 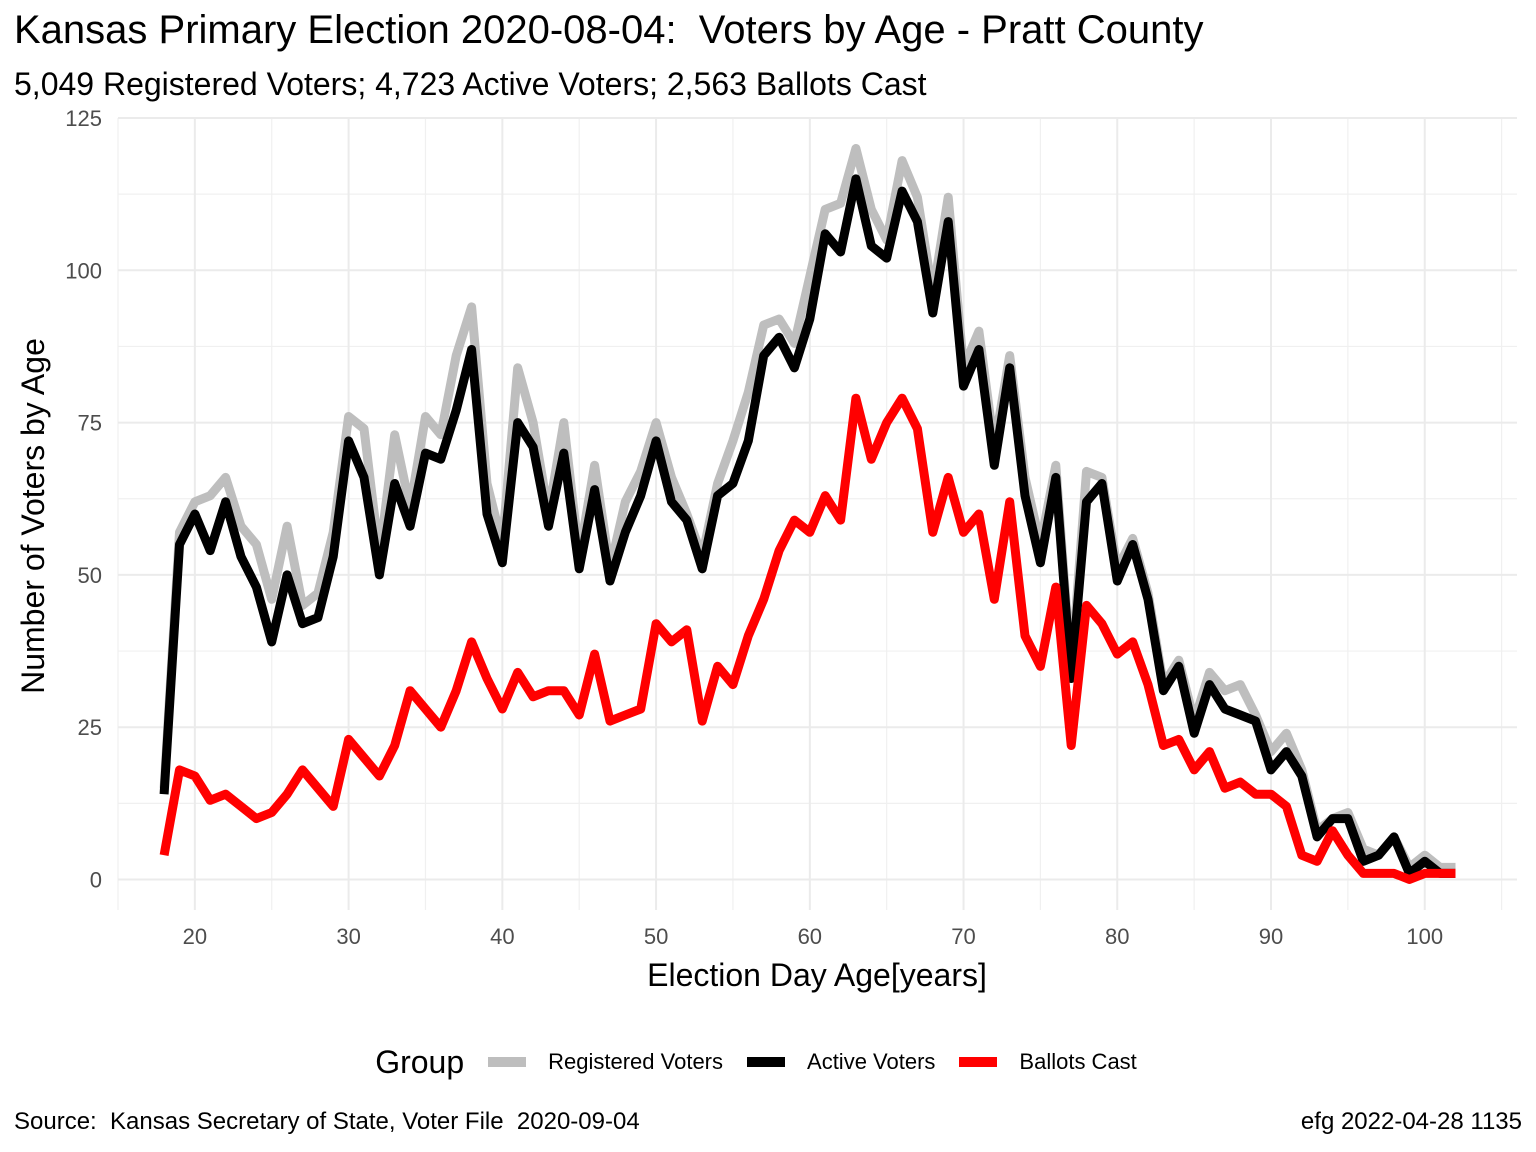 I want to click on x-tick-label: 100, so click(x=1424, y=936).